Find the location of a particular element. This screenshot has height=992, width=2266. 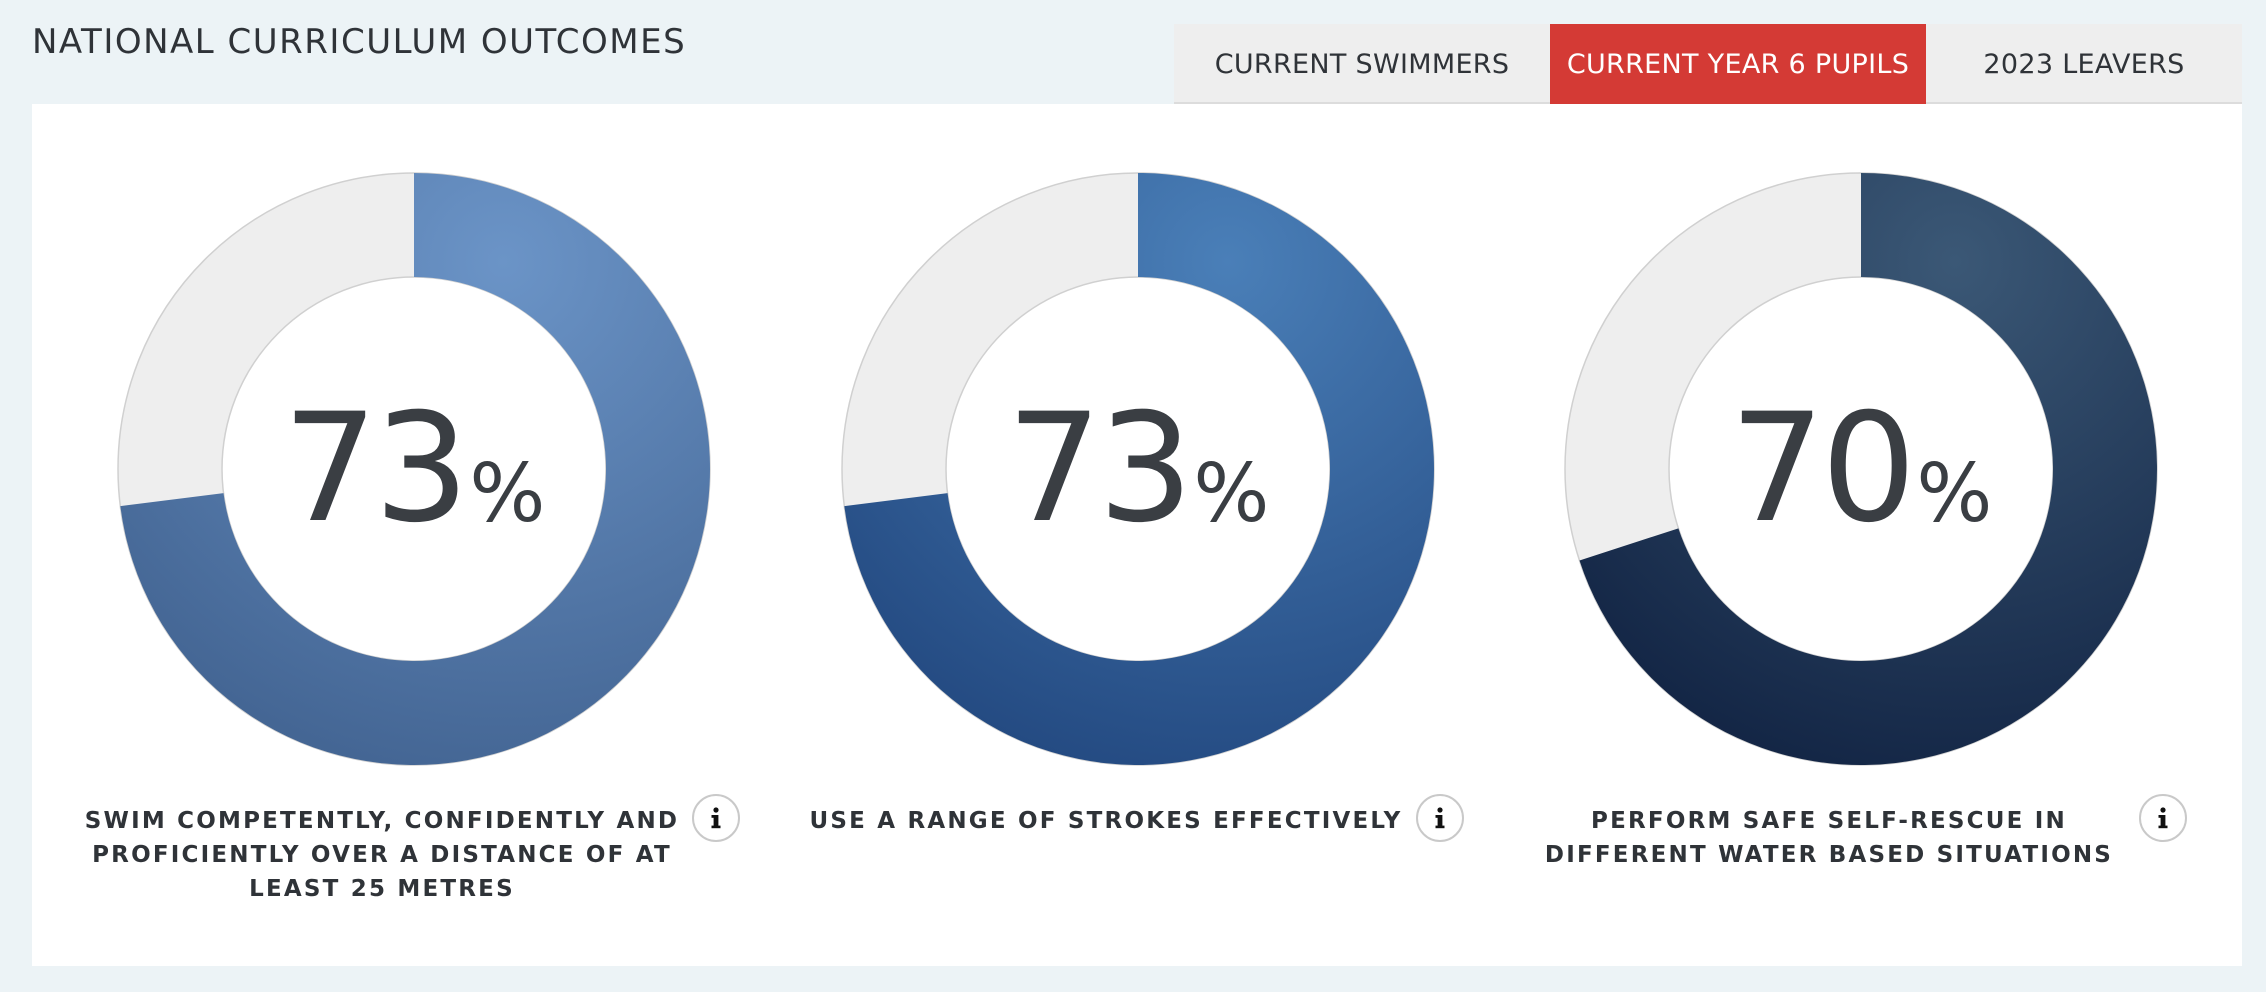

tab-2023-leavers: 2023 LEAVERS is located at coordinates (2084, 64).